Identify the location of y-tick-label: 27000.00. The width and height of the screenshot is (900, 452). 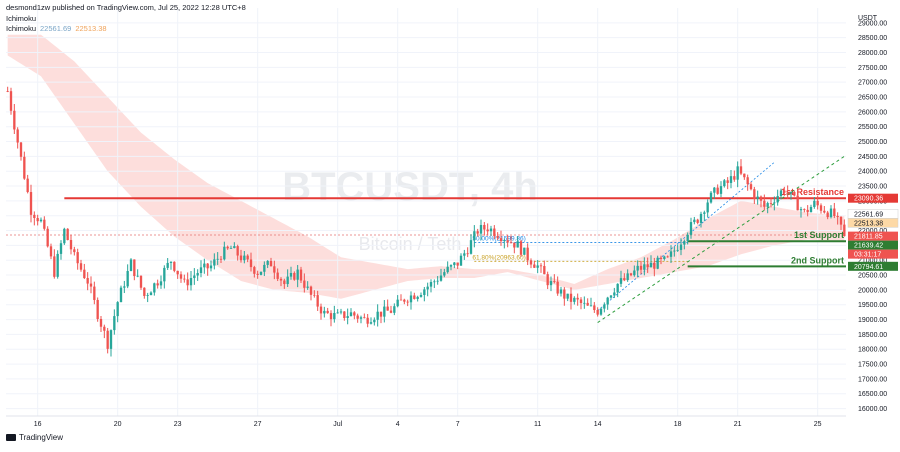
(872, 83).